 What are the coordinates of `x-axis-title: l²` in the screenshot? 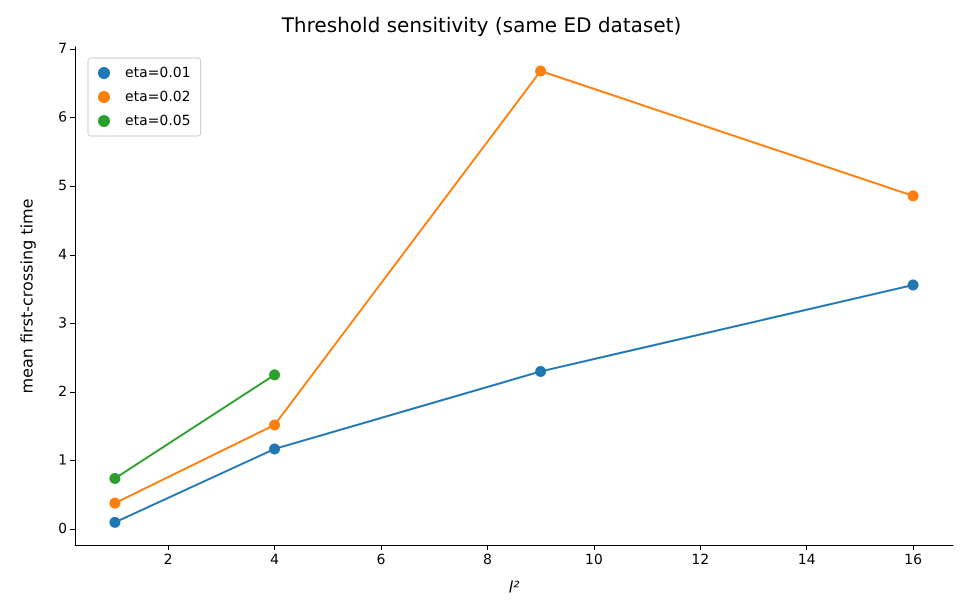 It's located at (514, 587).